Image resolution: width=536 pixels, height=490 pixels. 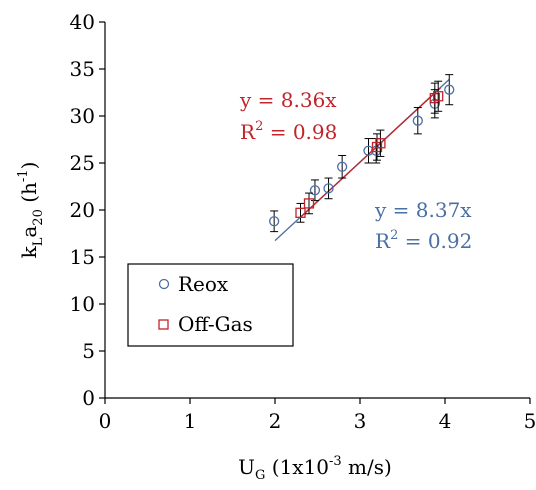 What do you see at coordinates (82, 257) in the screenshot?
I see `y-tick-label: 15` at bounding box center [82, 257].